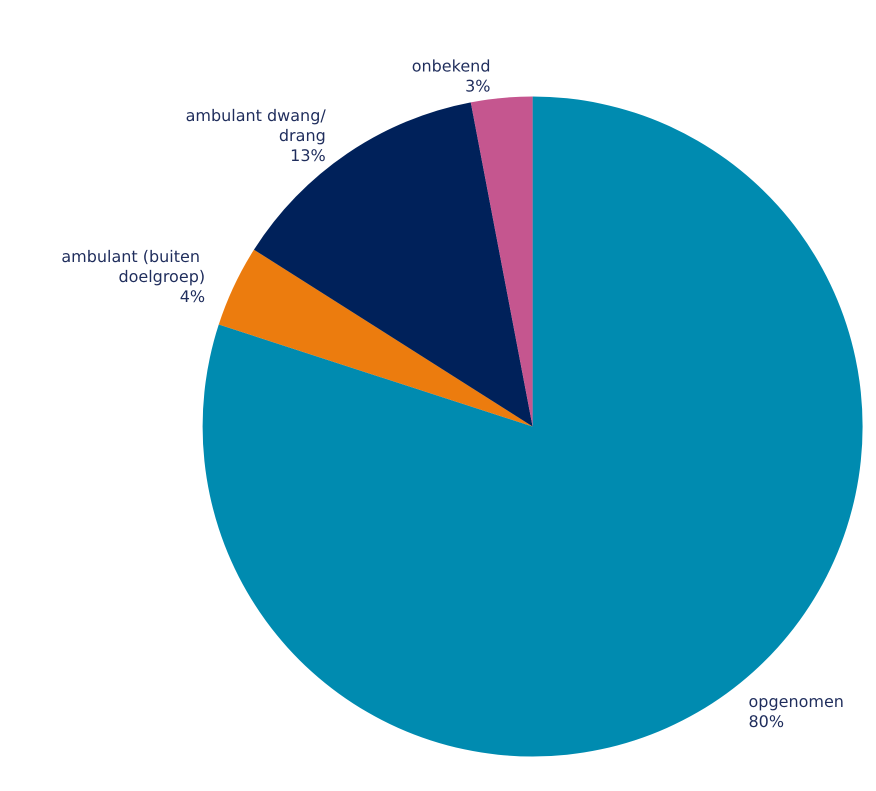  What do you see at coordinates (133, 266) in the screenshot?
I see `slice-label: ambulant (buiten doelgroep)` at bounding box center [133, 266].